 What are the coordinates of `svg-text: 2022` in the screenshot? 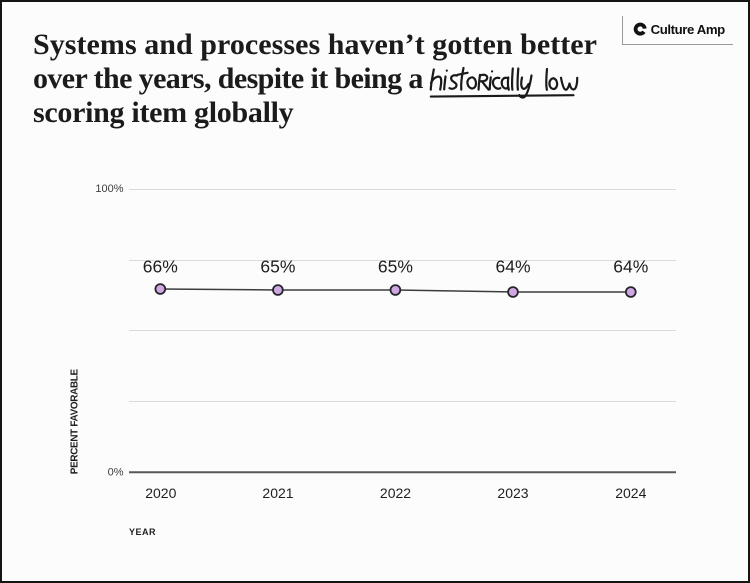 It's located at (395, 493).